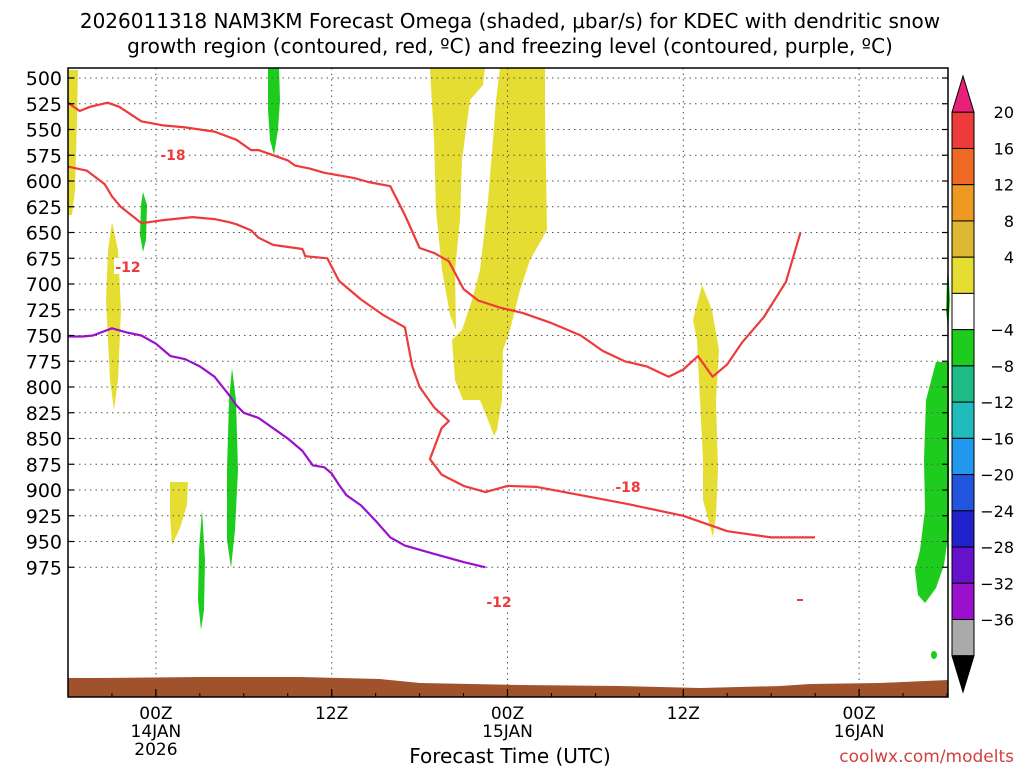 This screenshot has height=772, width=1024. What do you see at coordinates (44, 440) in the screenshot?
I see `y-tick-label: 850` at bounding box center [44, 440].